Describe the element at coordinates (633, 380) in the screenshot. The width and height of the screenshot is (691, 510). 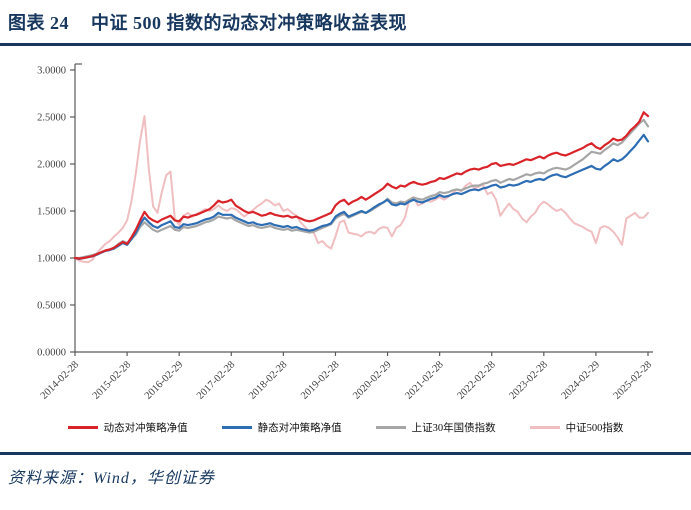
I see `svg-text: 2025-02-28` at that location.